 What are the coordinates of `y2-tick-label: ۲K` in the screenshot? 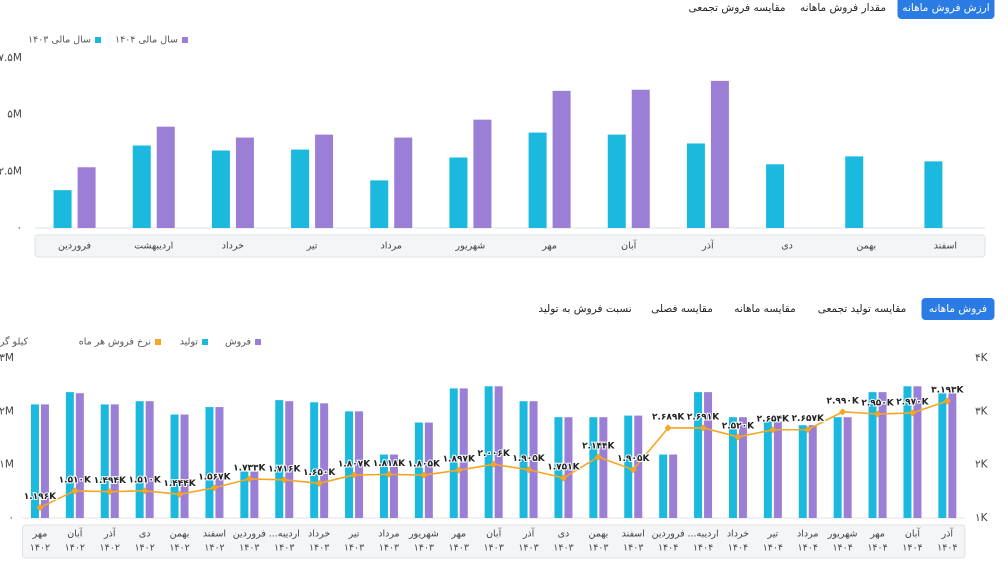 It's located at (982, 465).